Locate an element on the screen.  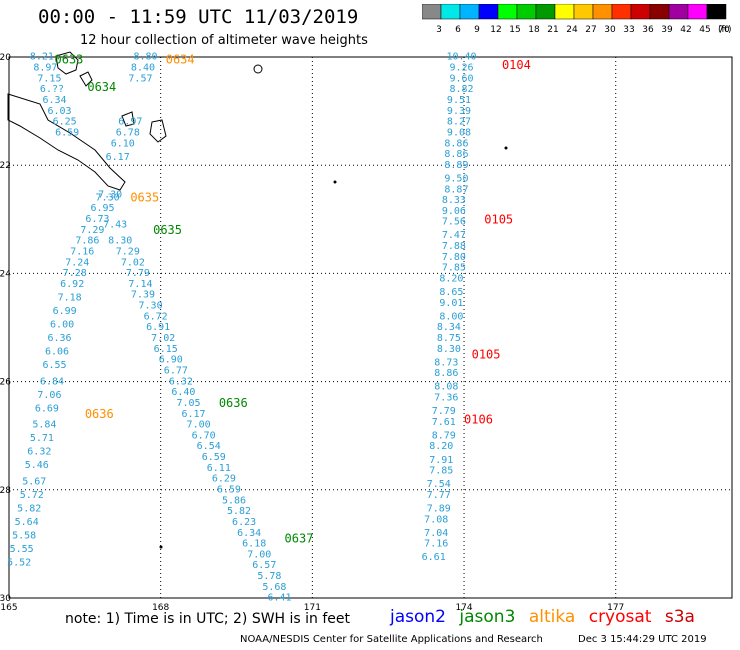
new-caledonia-coast is located at coordinates (66, 142).